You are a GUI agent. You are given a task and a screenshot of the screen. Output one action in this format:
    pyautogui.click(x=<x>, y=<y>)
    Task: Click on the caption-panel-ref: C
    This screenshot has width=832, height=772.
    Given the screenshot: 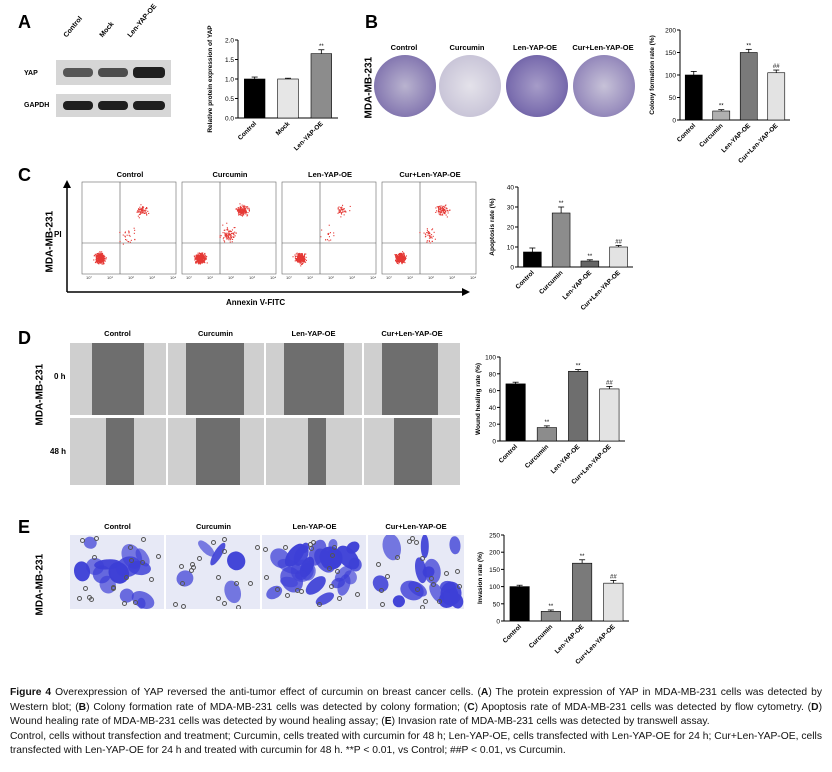 What is the action you would take?
    pyautogui.click(x=471, y=707)
    